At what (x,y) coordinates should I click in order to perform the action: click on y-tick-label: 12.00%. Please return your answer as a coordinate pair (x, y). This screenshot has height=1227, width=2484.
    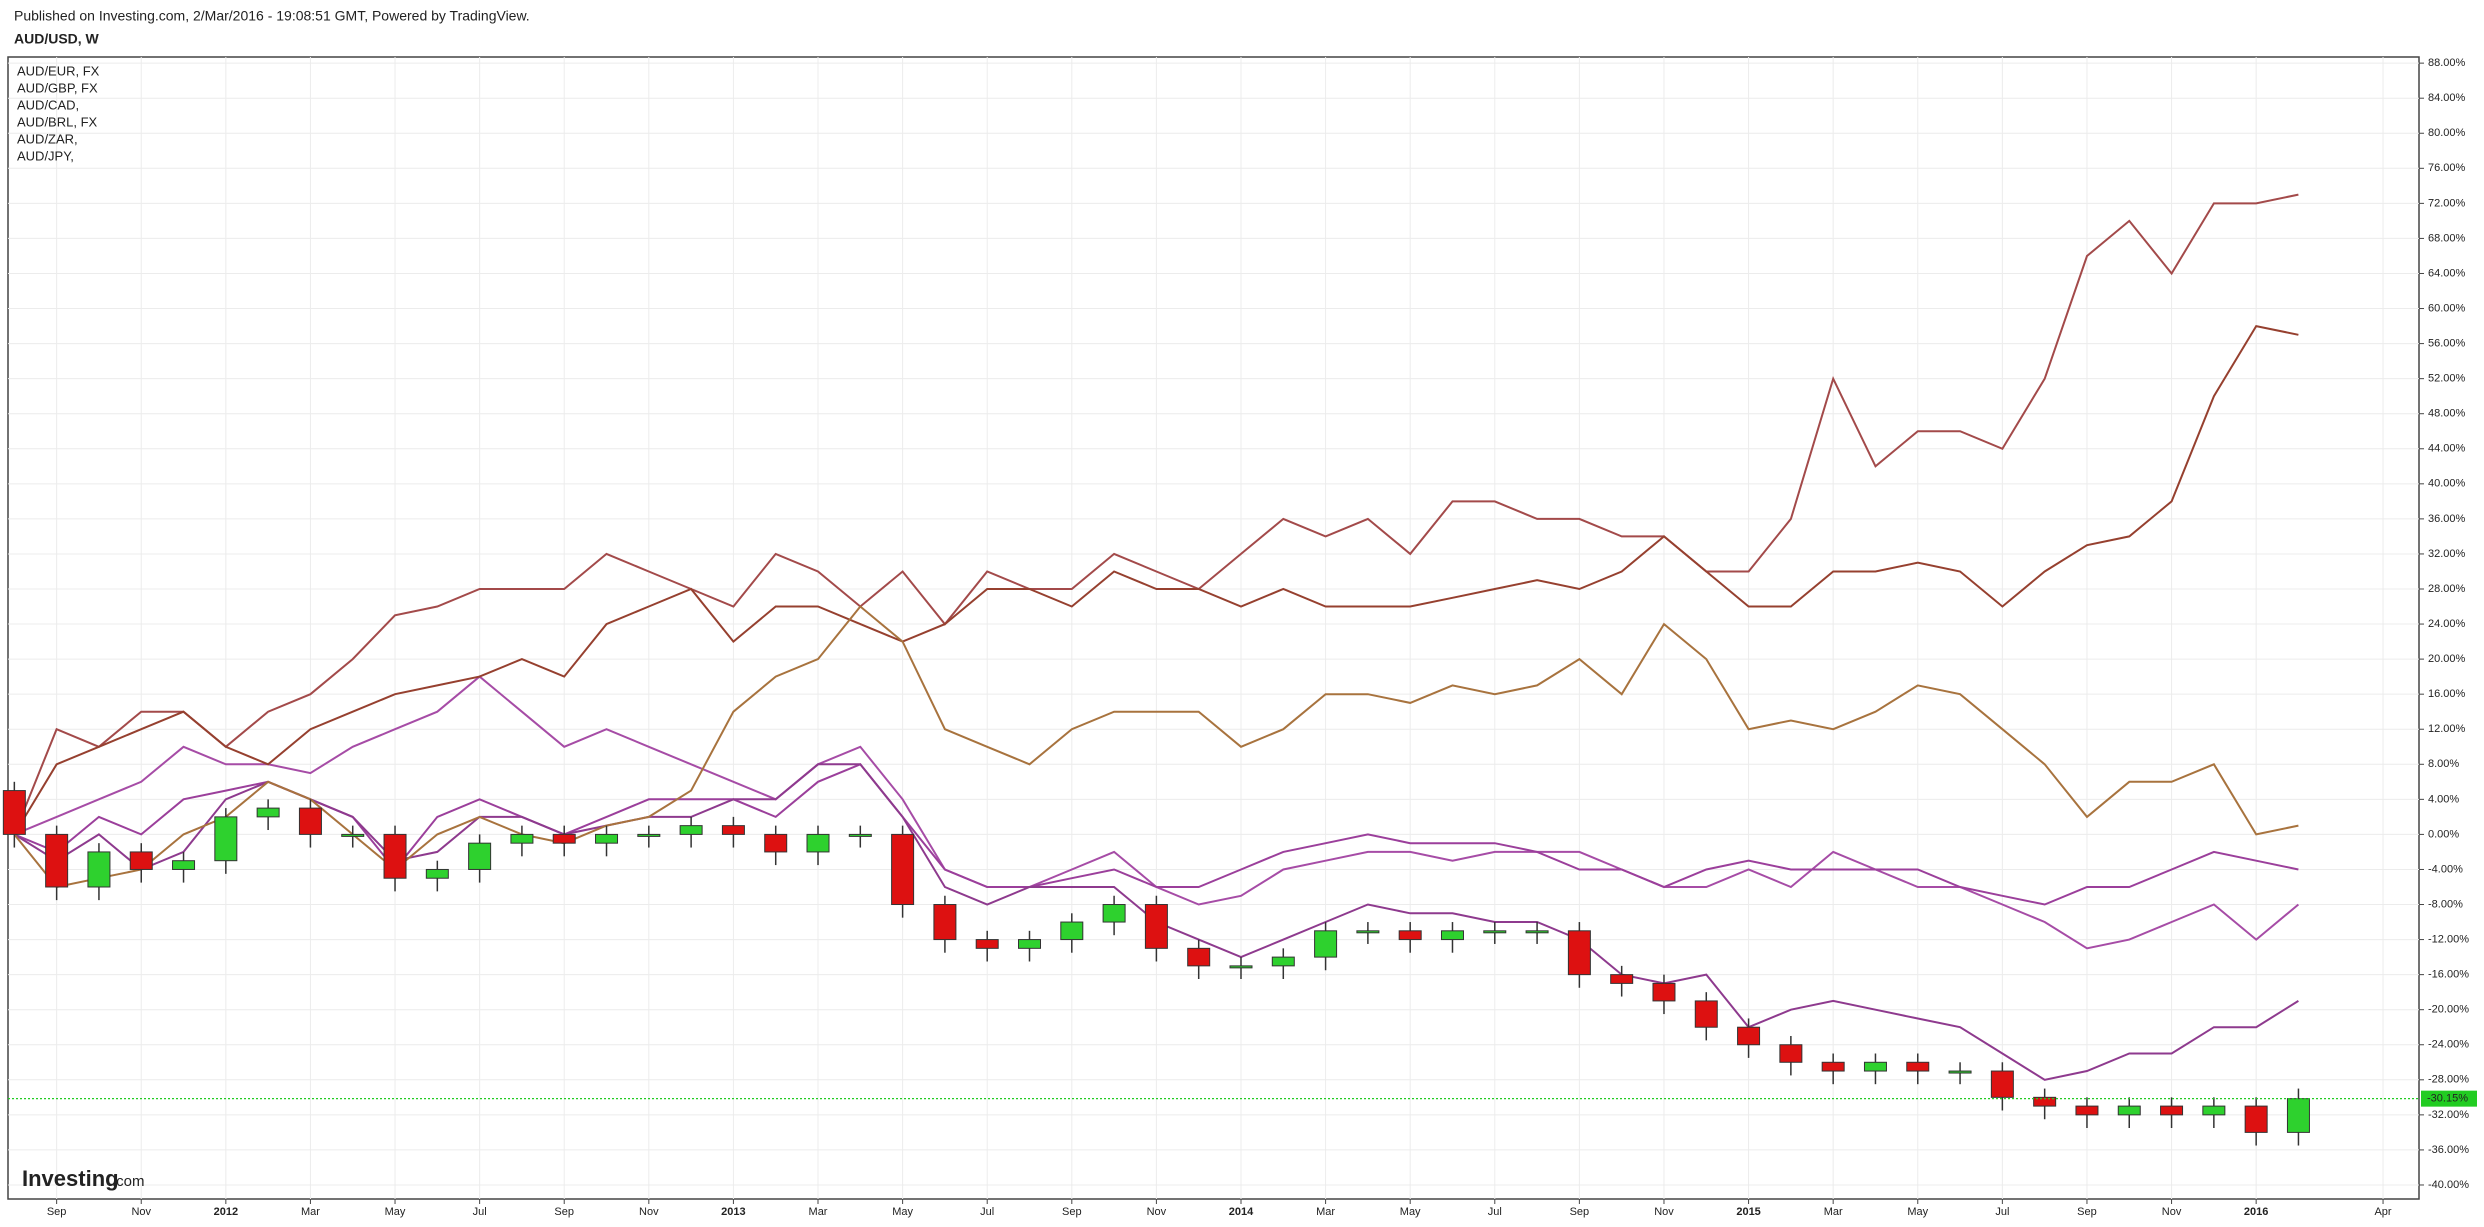
    Looking at the image, I should click on (2447, 729).